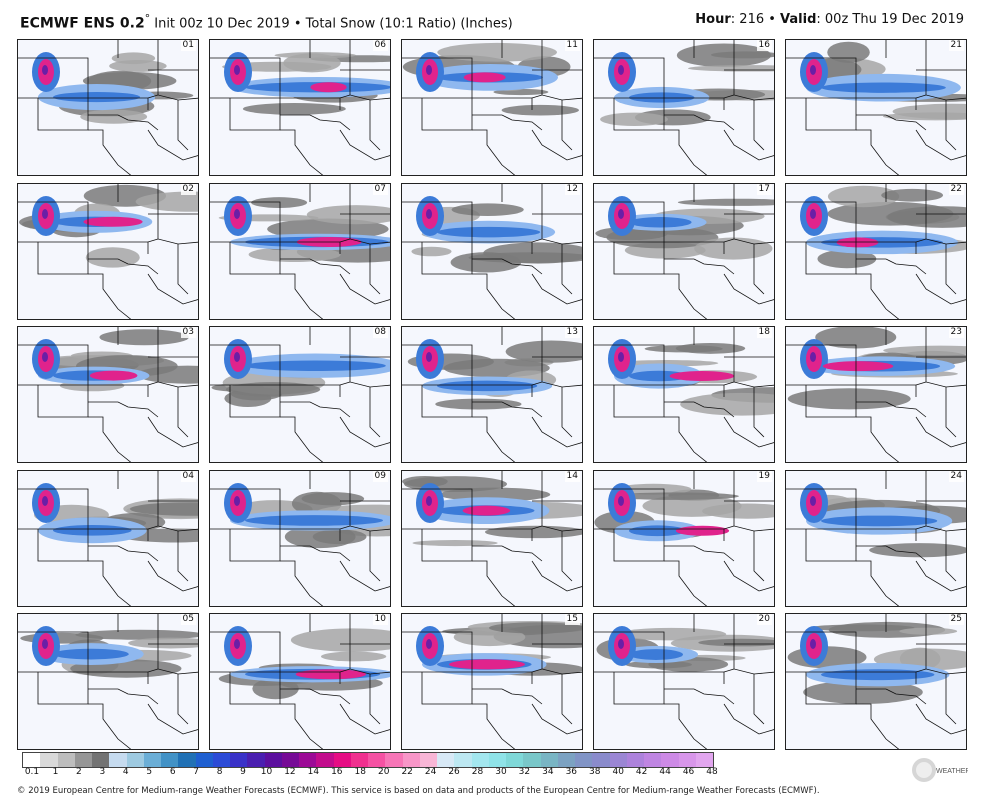 The image size is (984, 808). Describe the element at coordinates (300, 681) in the screenshot. I see `ensemble-member-panel: 10` at that location.